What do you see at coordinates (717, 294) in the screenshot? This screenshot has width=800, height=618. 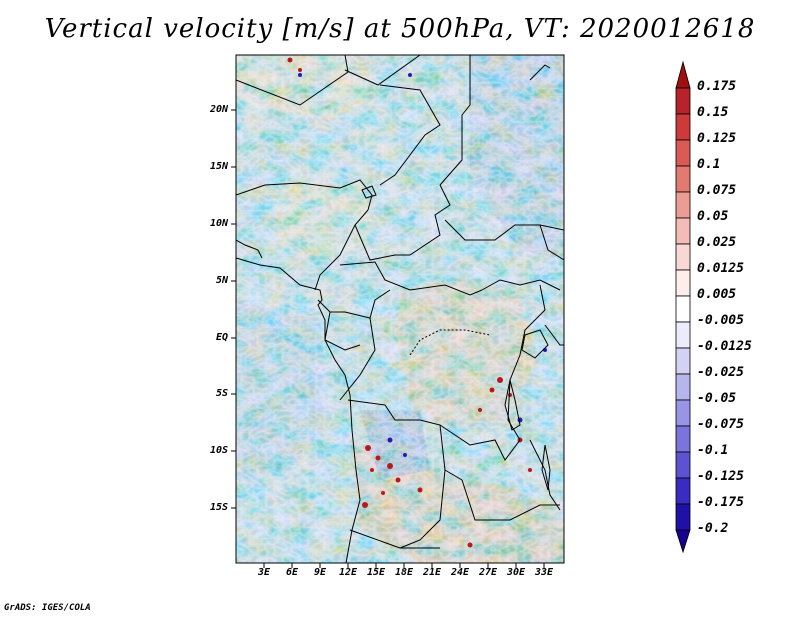 I see `colorbar-label: 0.005` at bounding box center [717, 294].